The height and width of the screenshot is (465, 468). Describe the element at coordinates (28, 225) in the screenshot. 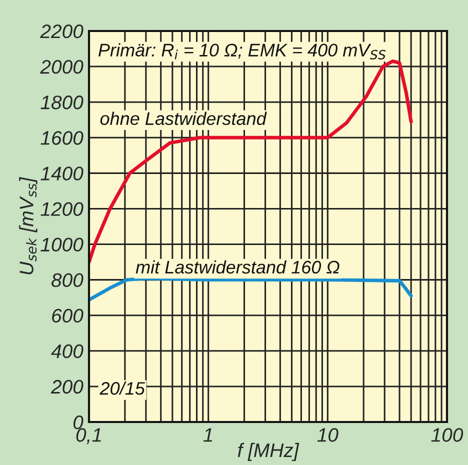

I see `y-axis-title: U$_{sek}$ [mV$_{ss}$]` at that location.